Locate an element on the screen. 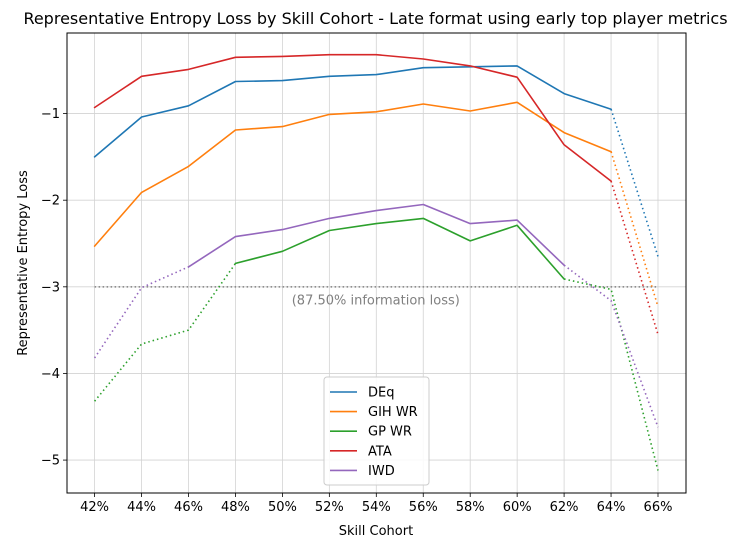 This screenshot has height=547, width=751. x-tick-label: 54% is located at coordinates (376, 507).